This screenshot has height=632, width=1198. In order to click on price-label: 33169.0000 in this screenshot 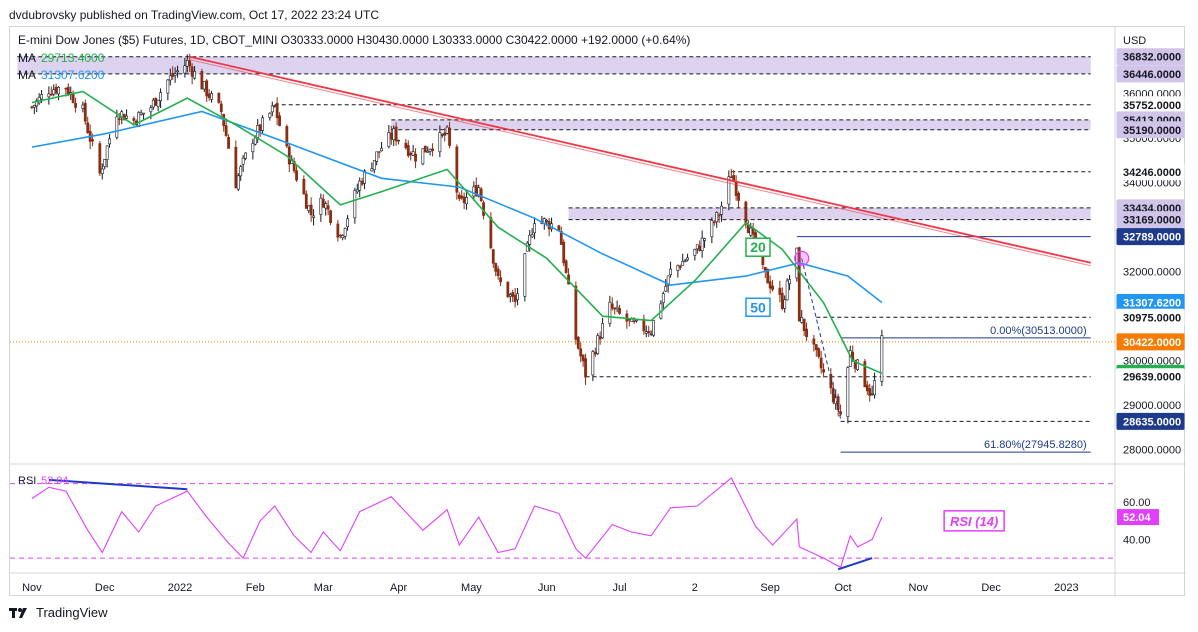, I will do `click(1152, 221)`.